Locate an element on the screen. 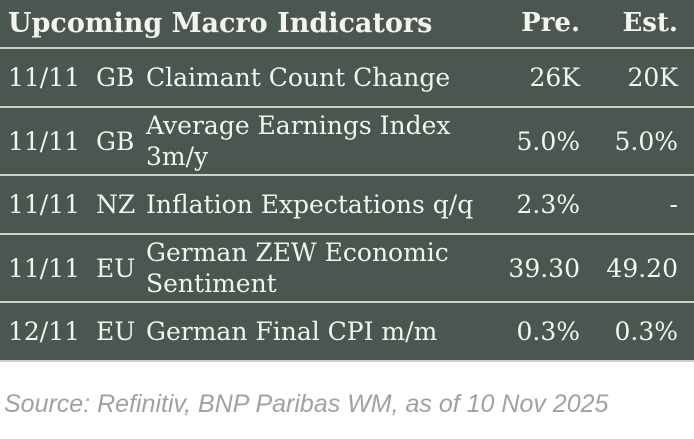 Image resolution: width=694 pixels, height=439 pixels. table-row: 11/11 GB Claimant Count Change 26K 20K is located at coordinates (347, 78).